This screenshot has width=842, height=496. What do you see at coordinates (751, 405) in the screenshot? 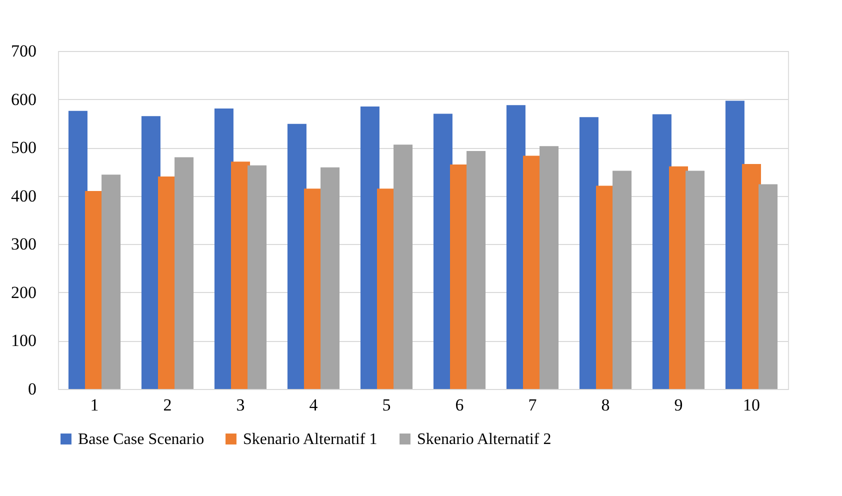
I see `x-tick-label: 10` at bounding box center [751, 405].